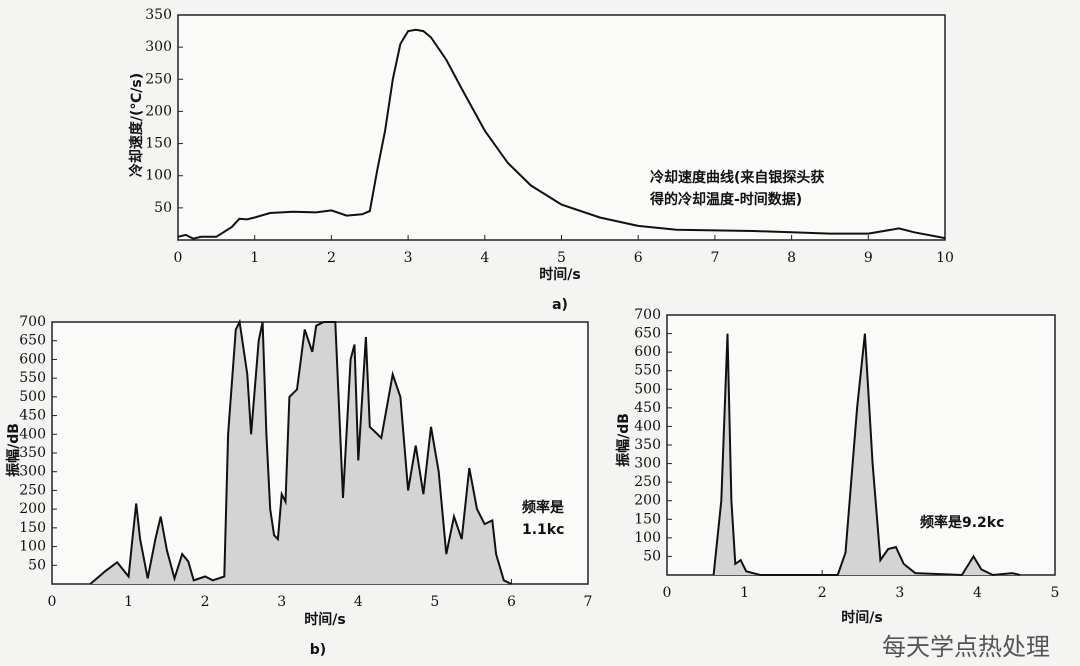 The width and height of the screenshot is (1080, 666). Describe the element at coordinates (318, 650) in the screenshot. I see `caption: b)` at that location.